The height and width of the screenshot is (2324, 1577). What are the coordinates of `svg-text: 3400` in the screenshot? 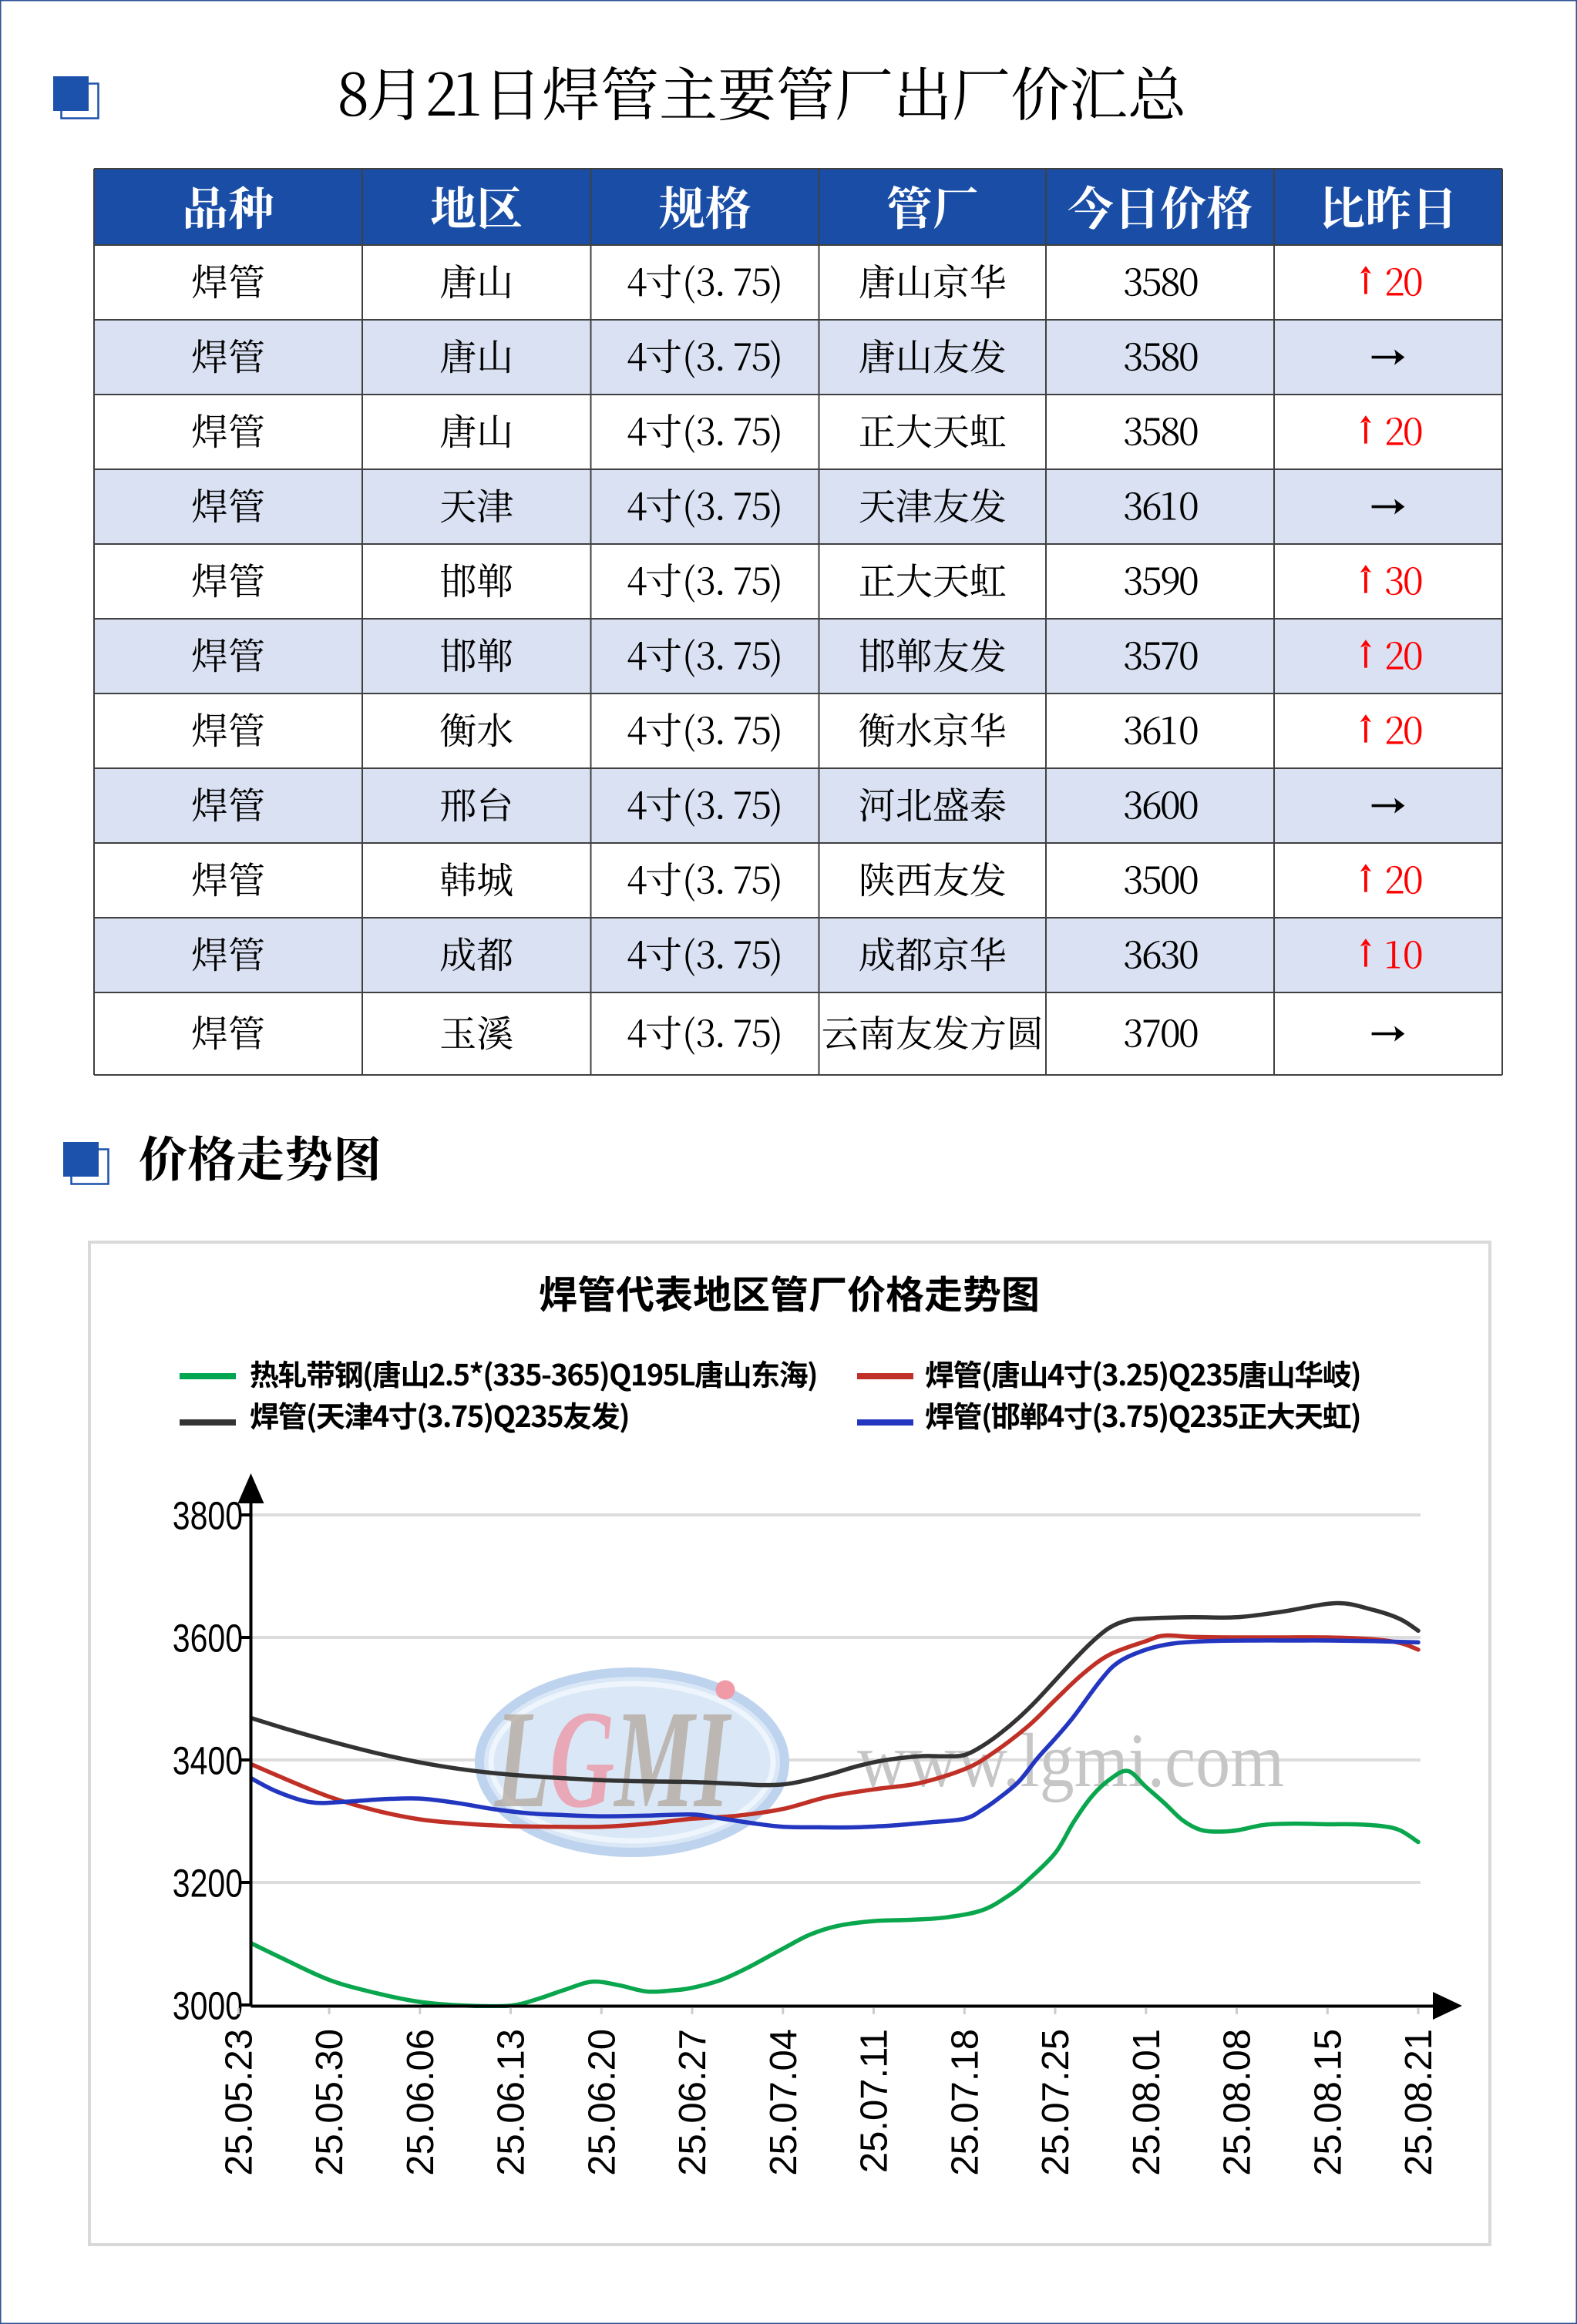 It's located at (208, 1760).